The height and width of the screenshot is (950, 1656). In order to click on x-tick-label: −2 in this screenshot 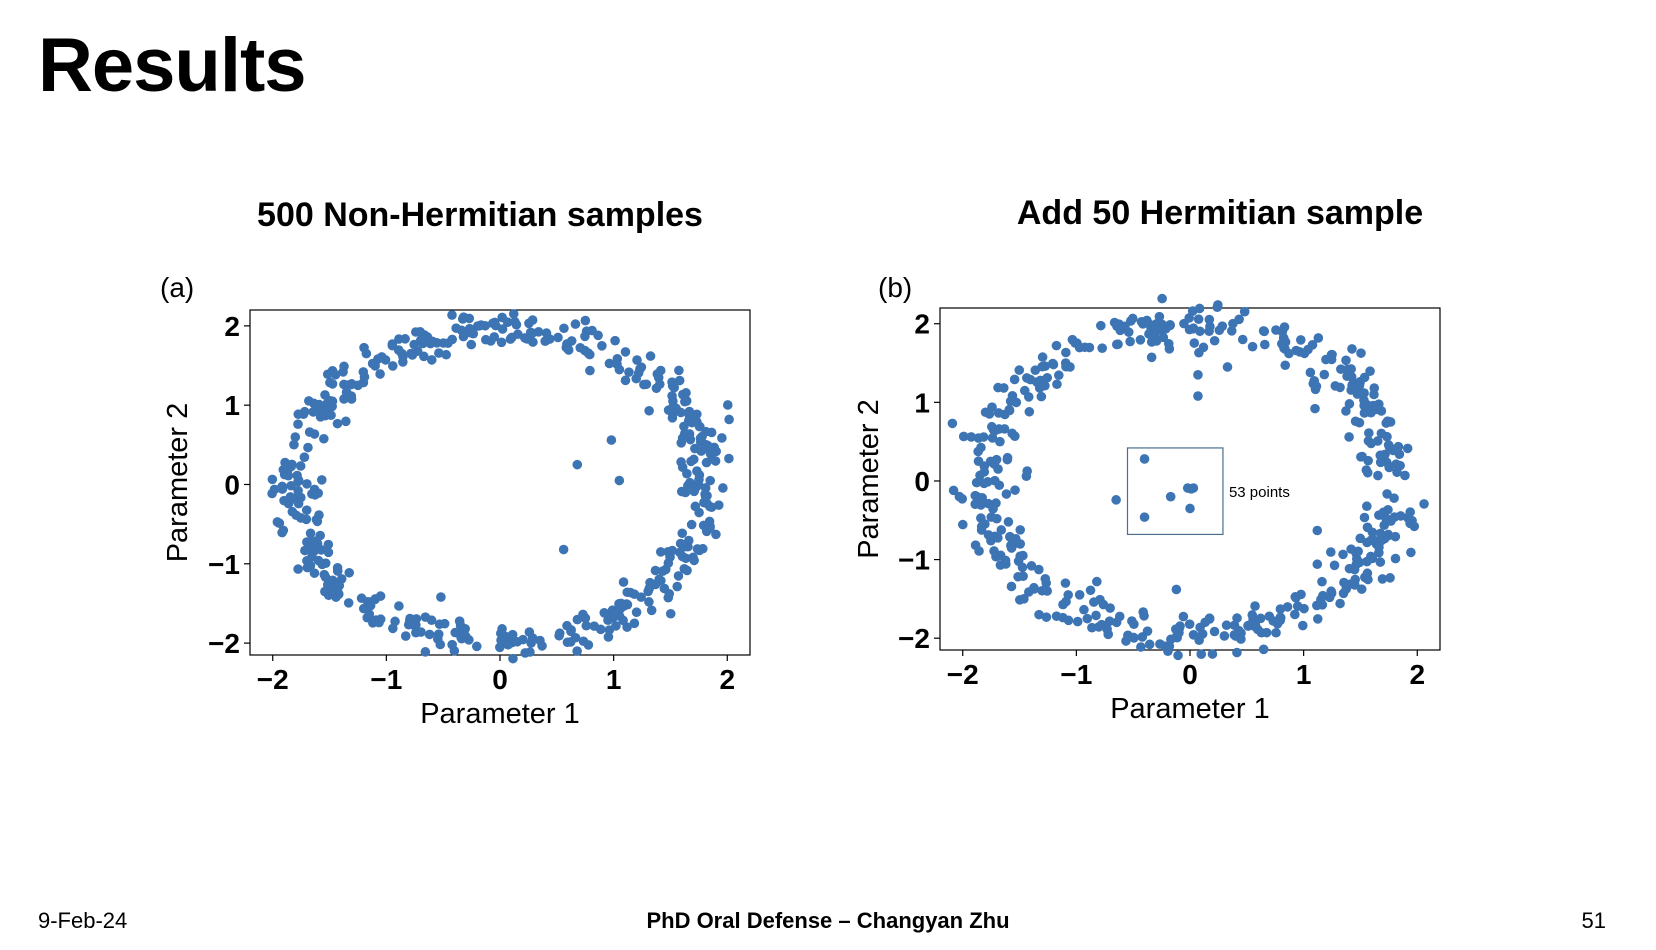, I will do `click(273, 679)`.